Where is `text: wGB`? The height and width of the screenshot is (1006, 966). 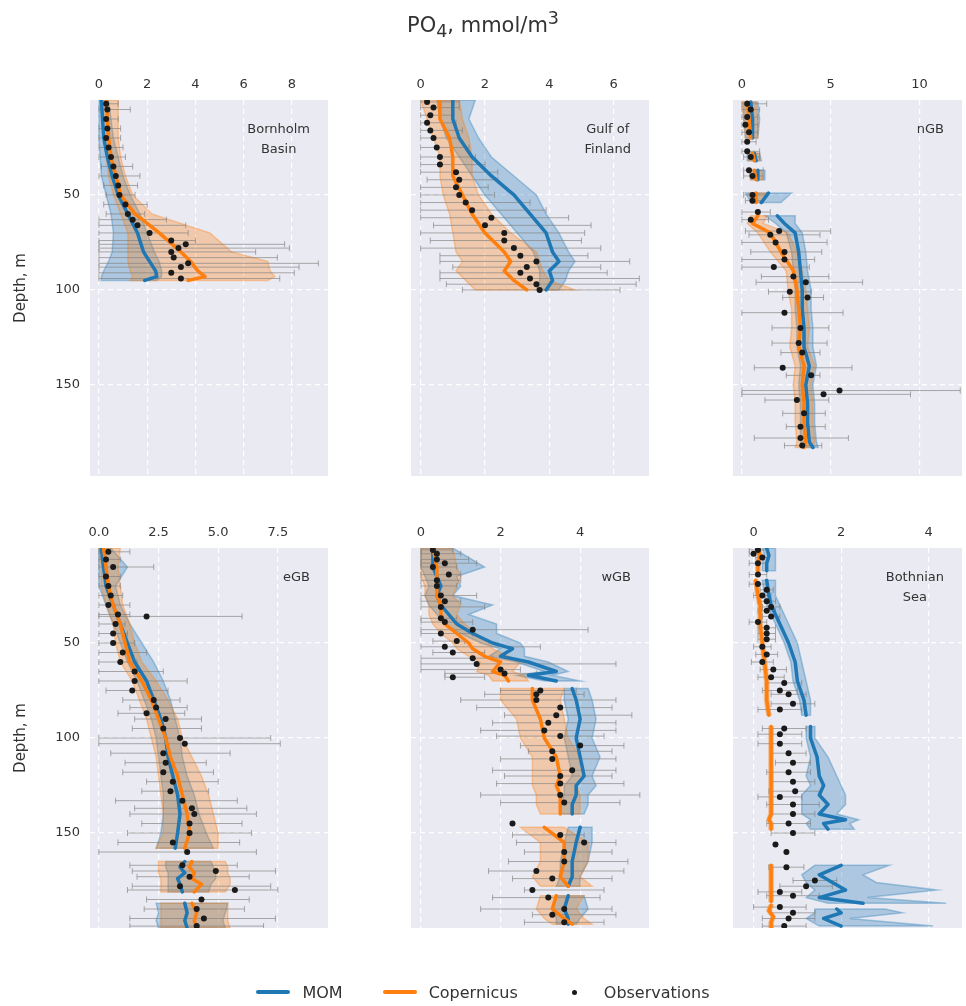
text: wGB is located at coordinates (616, 577).